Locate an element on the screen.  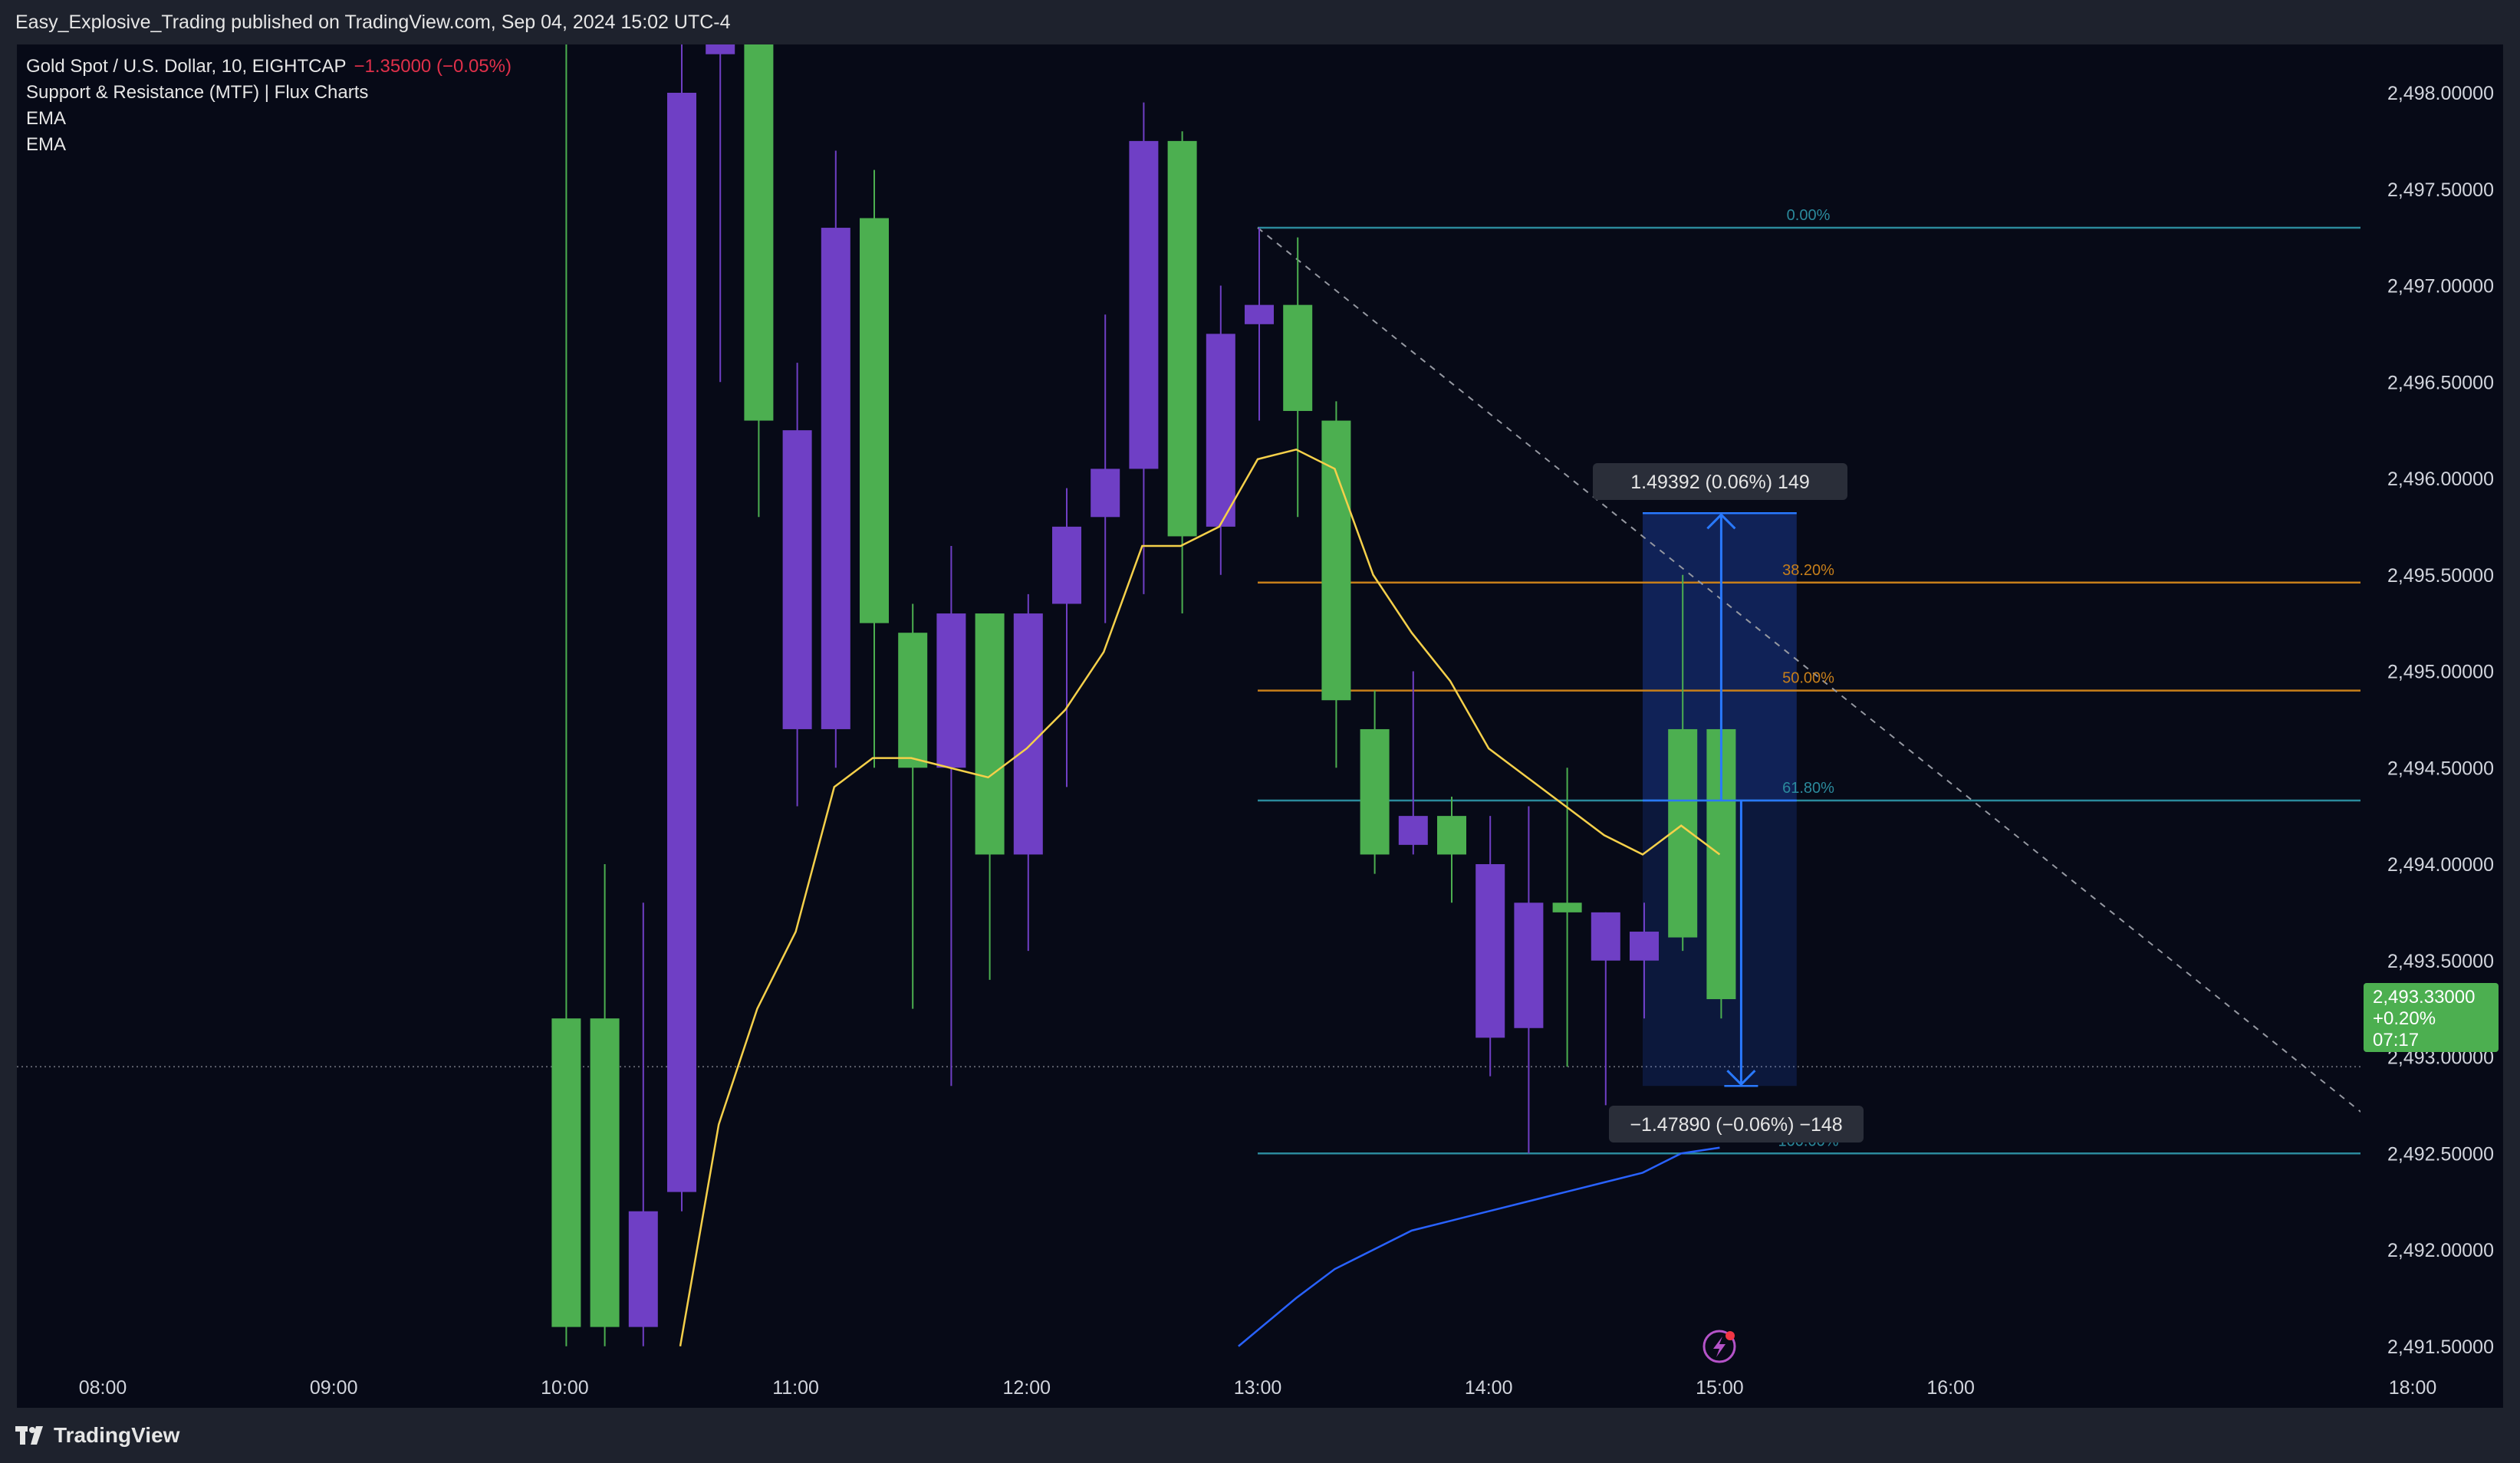
measure-down-arrowhead is located at coordinates (1741, 1078).